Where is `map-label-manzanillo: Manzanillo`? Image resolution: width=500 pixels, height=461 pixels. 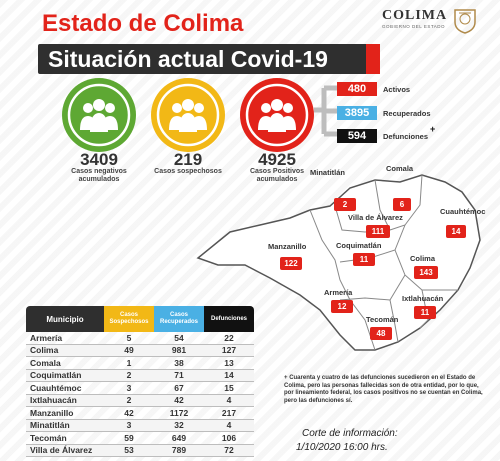
map-label-manzanillo: Manzanillo is located at coordinates (287, 246).